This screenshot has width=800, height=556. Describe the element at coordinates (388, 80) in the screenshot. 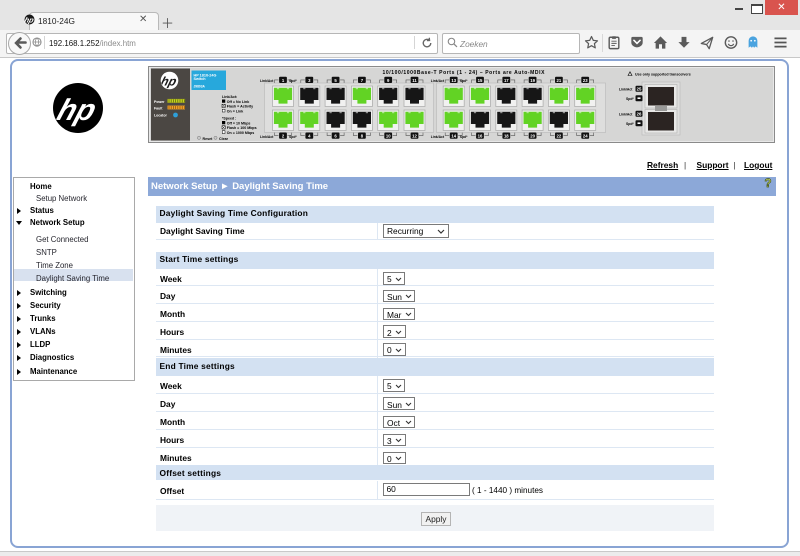

I see `svg-text: 9` at that location.